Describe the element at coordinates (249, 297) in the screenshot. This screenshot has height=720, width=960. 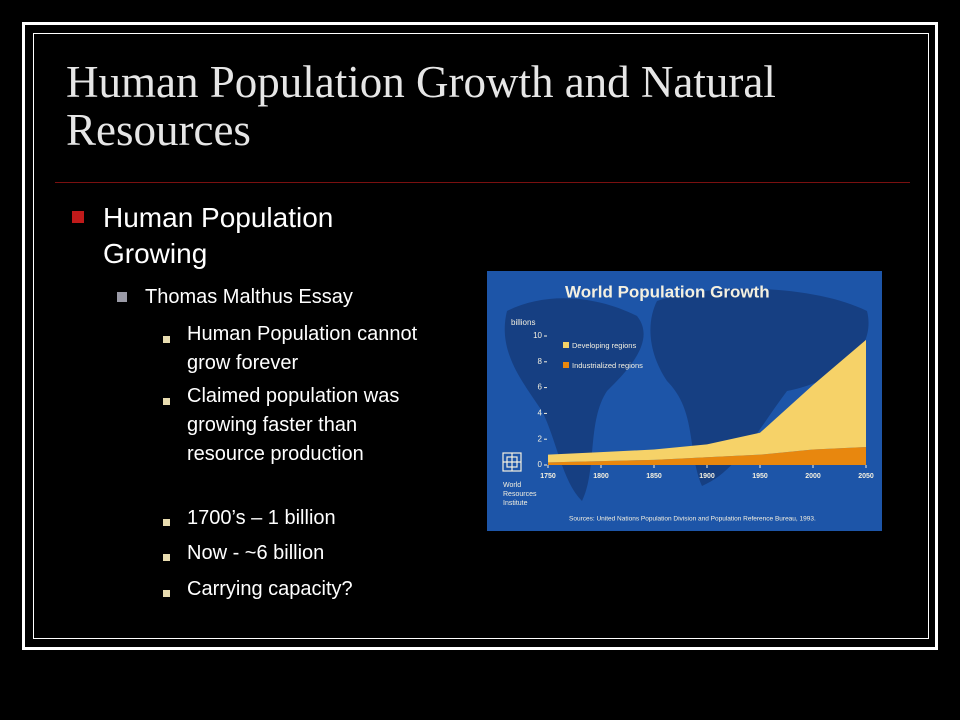
I see `bullet: Thomas Malthus Essay` at that location.